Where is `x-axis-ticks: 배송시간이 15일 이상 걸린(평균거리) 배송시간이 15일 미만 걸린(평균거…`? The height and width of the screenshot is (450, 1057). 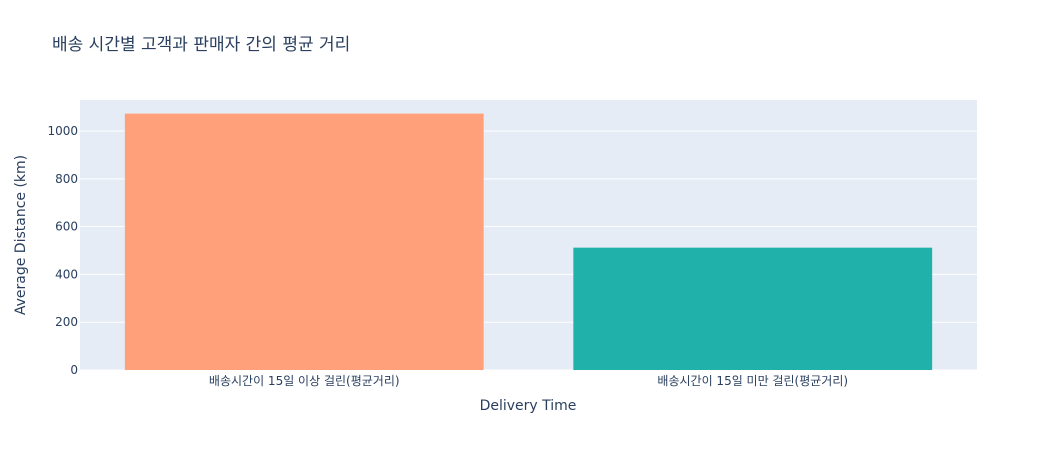 x-axis-ticks: 배송시간이 15일 이상 걸린(평균거리) 배송시간이 15일 미만 걸린(평균거… is located at coordinates (528, 381).